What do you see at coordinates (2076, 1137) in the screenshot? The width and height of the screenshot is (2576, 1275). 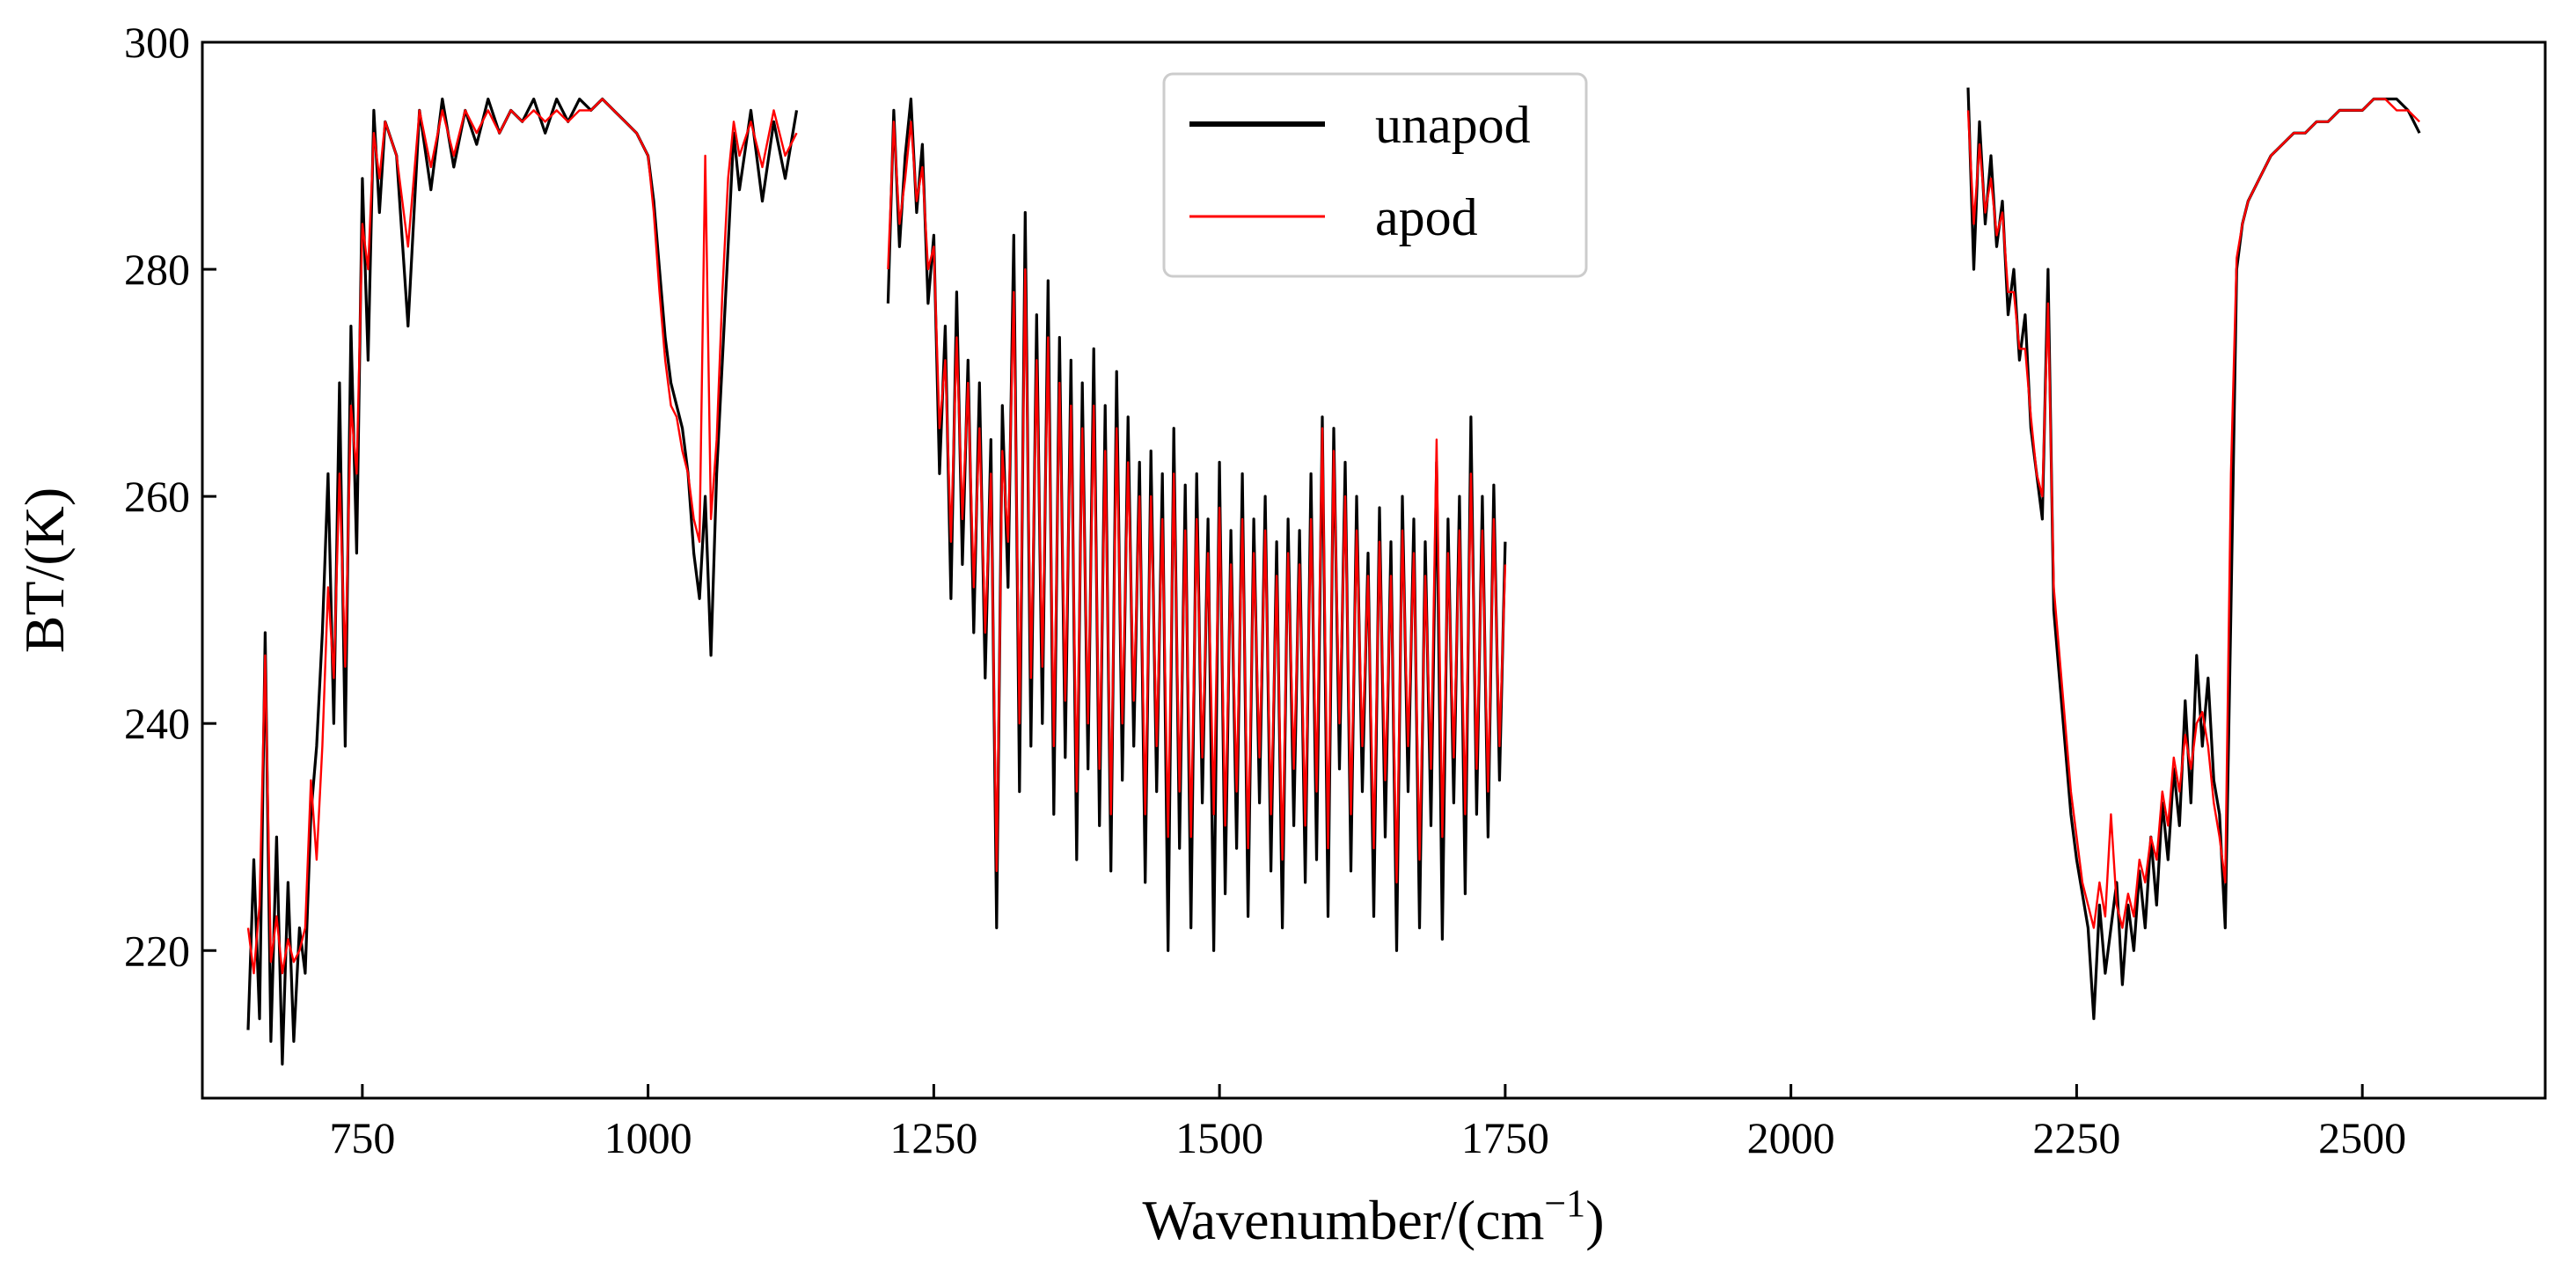 I see `x-tick-label-2250: 2250` at bounding box center [2076, 1137].